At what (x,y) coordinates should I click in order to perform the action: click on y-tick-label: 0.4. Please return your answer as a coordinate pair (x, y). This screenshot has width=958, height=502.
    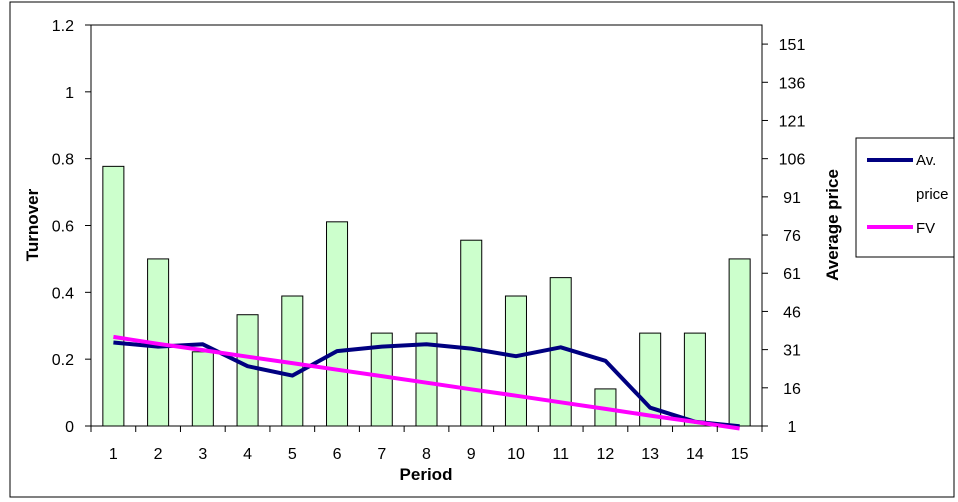
    Looking at the image, I should click on (63, 293).